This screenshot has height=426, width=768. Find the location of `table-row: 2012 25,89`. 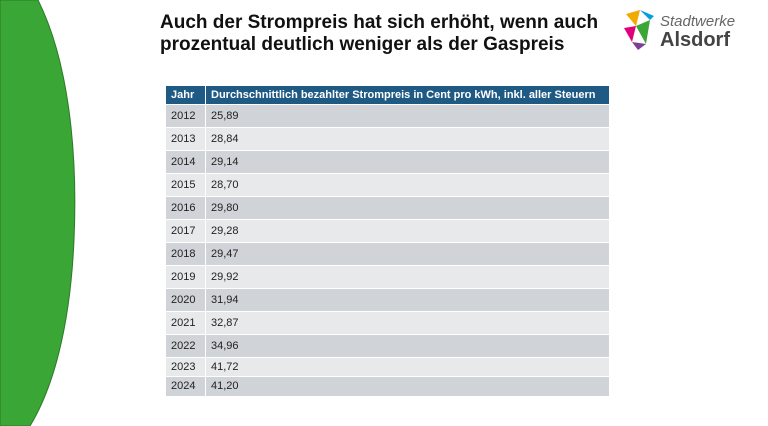

table-row: 2012 25,89 is located at coordinates (388, 116).